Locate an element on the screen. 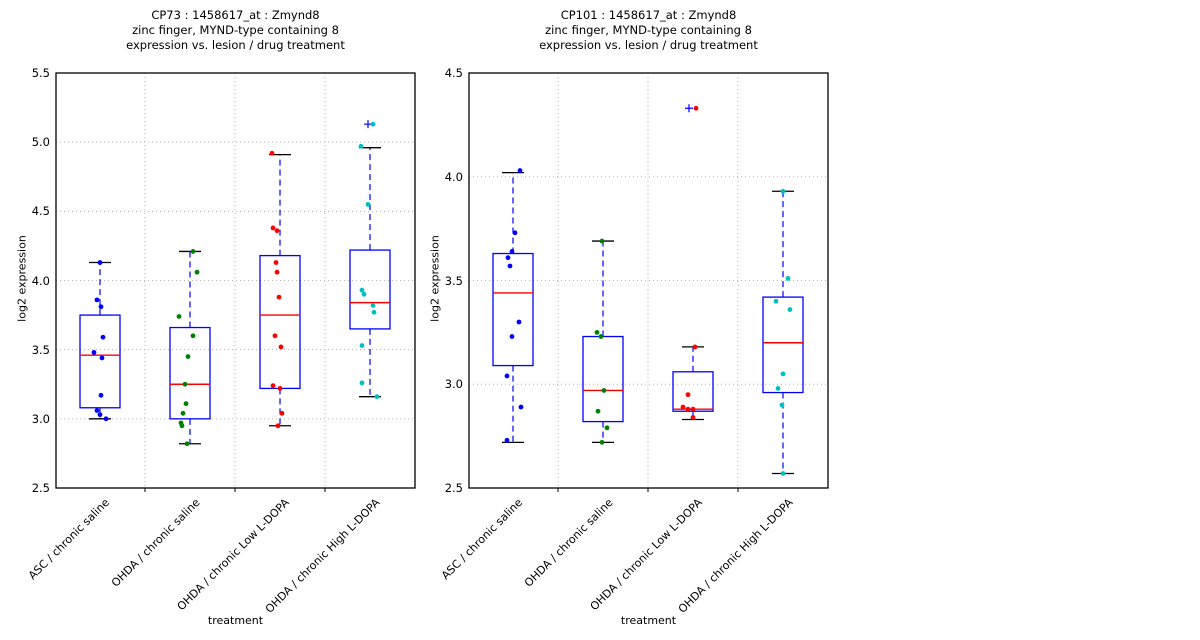 The image size is (1200, 640). y-tick-label: 5.5 is located at coordinates (40, 73).